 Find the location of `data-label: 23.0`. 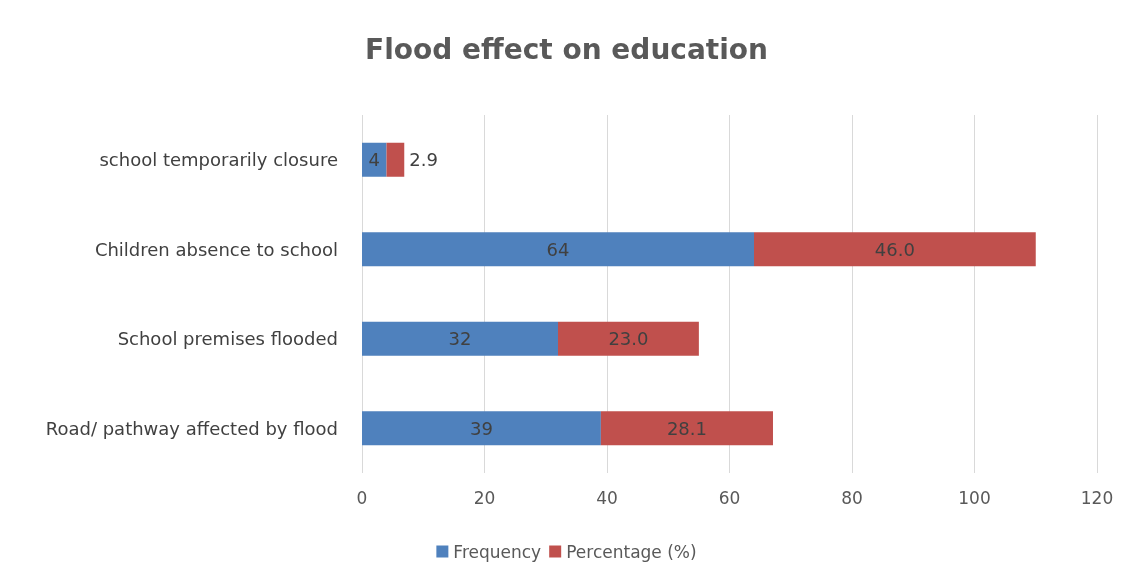

data-label: 23.0 is located at coordinates (628, 339).